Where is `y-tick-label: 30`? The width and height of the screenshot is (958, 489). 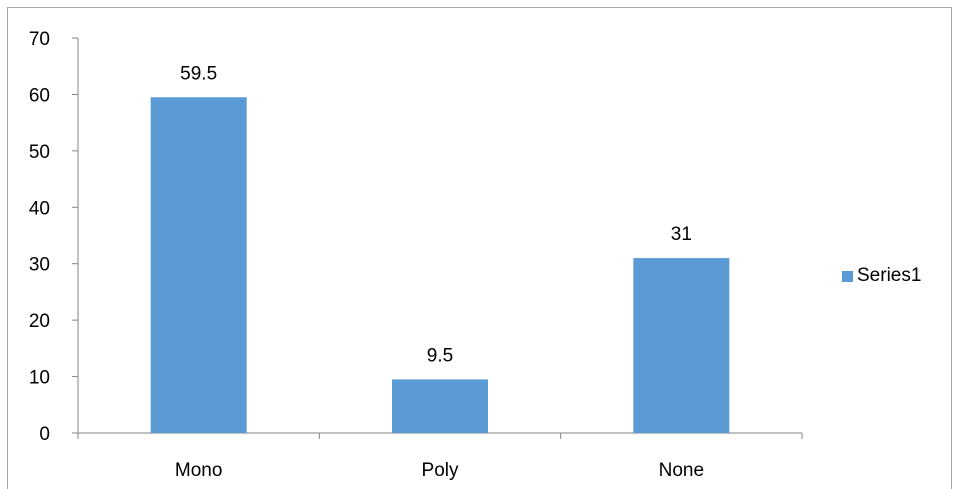 y-tick-label: 30 is located at coordinates (39, 265).